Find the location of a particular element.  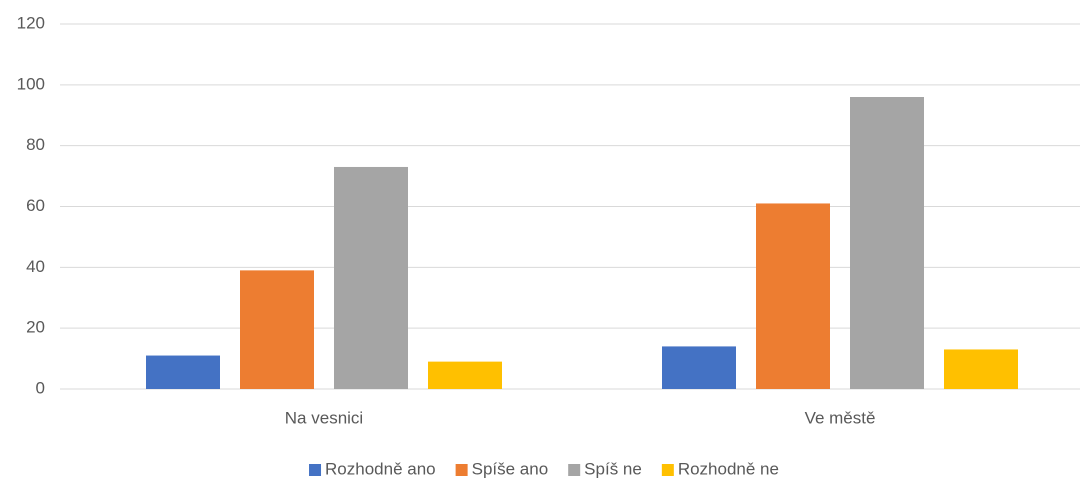

legend-label: Spíš ne is located at coordinates (613, 468).